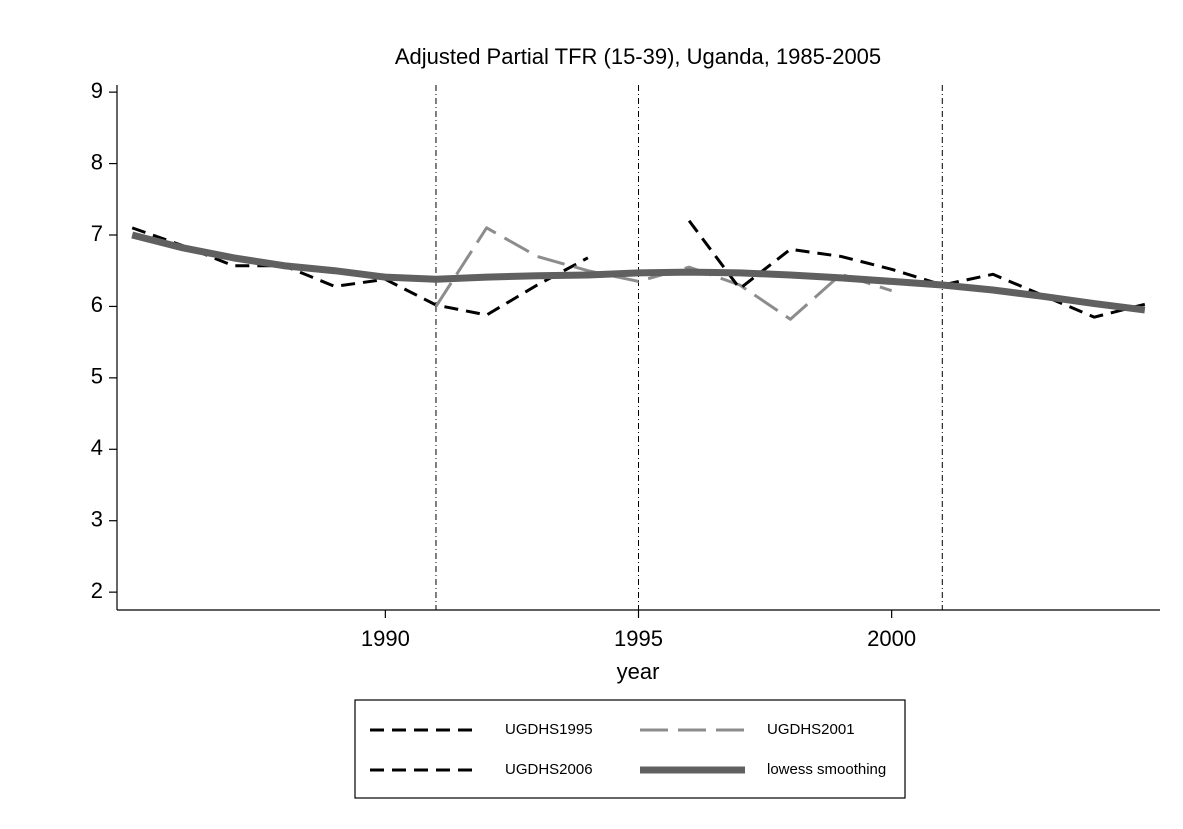  Describe the element at coordinates (97, 161) in the screenshot. I see `y-tick-label: 8` at that location.